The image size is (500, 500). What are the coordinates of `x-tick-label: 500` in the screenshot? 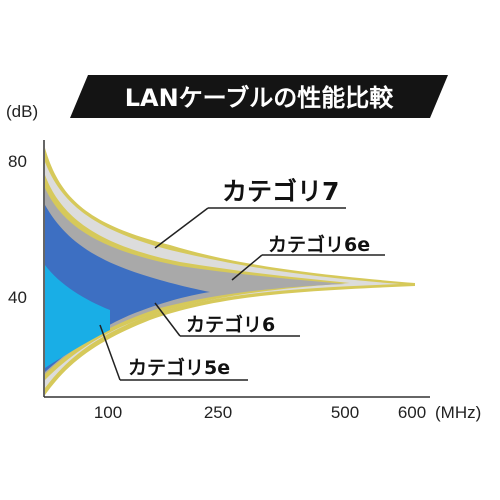 It's located at (345, 412).